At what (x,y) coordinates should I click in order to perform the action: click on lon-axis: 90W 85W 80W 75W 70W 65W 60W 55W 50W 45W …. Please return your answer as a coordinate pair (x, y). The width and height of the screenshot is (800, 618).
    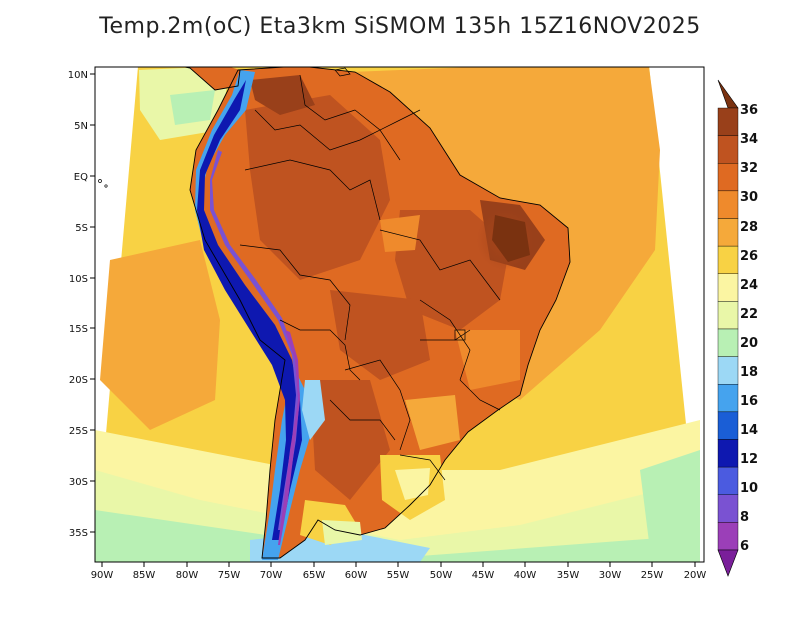
    Looking at the image, I should click on (399, 571).